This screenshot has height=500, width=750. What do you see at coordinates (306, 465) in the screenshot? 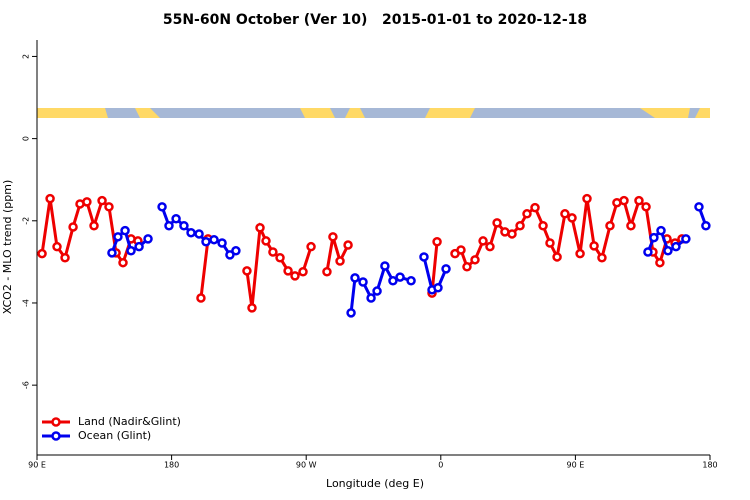
I see `x-tick-label: 90 W` at bounding box center [306, 465].